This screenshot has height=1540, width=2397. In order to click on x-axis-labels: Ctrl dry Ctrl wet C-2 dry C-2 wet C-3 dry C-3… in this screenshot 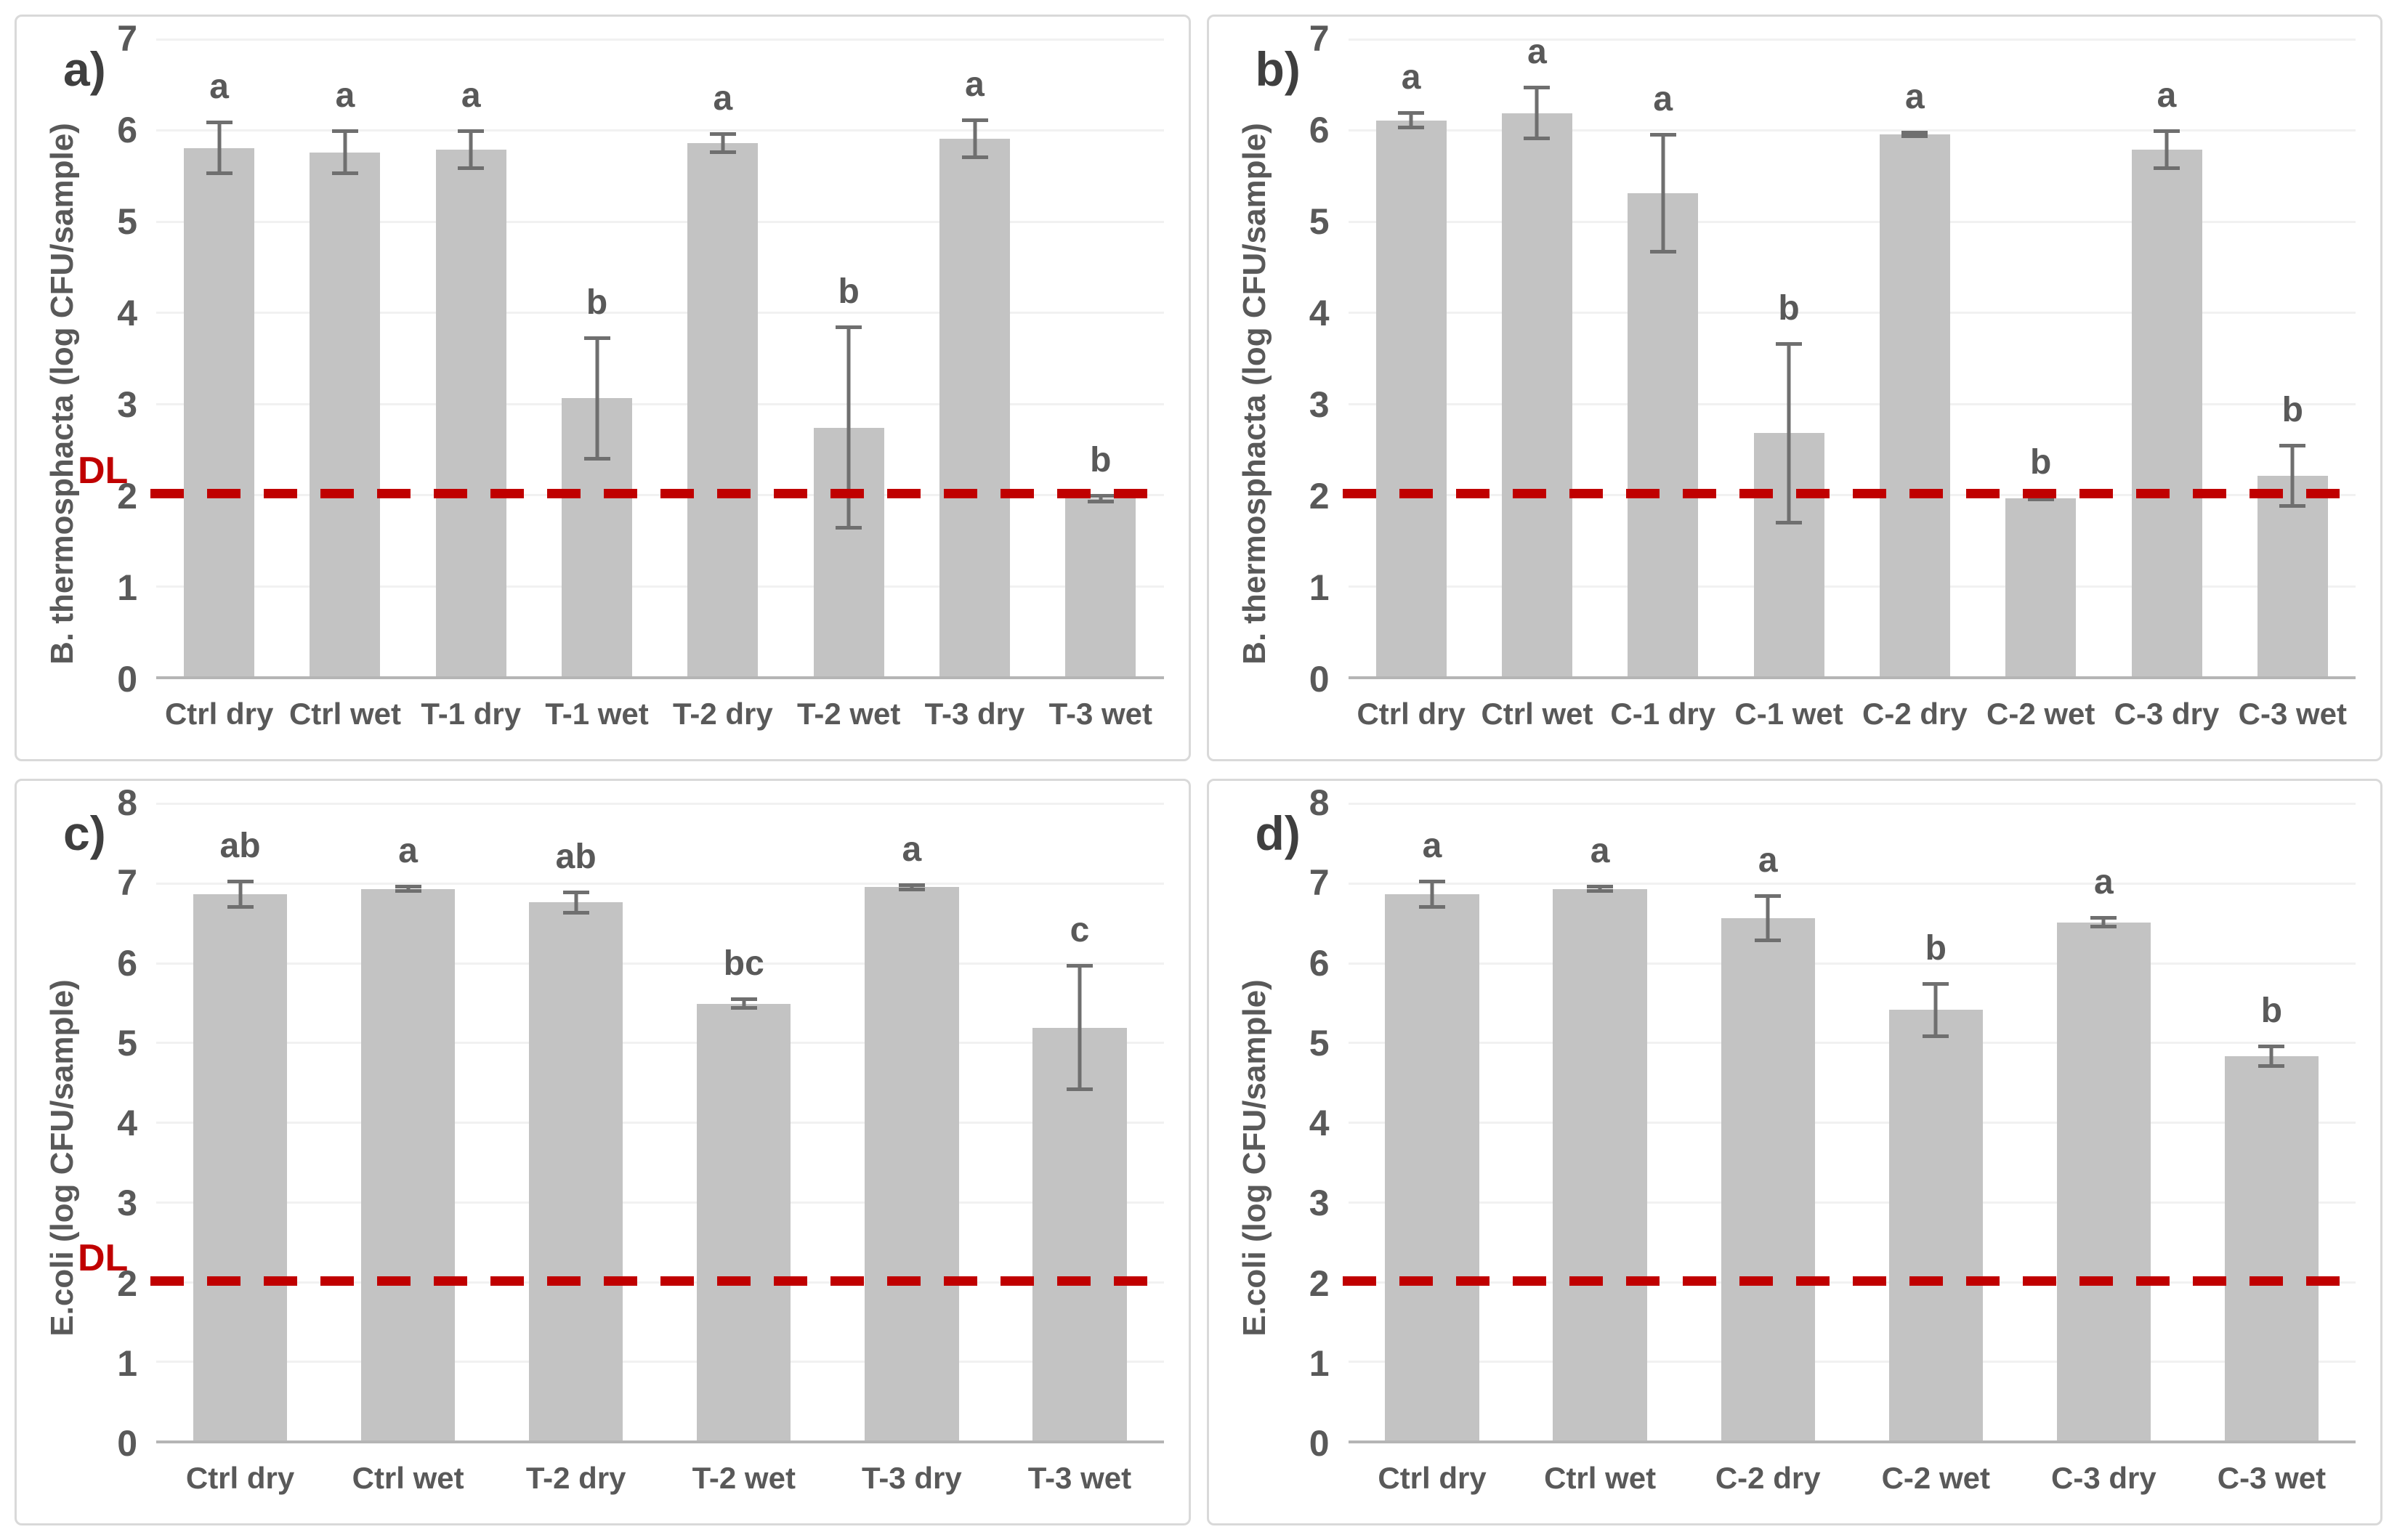, I will do `click(1852, 1478)`.